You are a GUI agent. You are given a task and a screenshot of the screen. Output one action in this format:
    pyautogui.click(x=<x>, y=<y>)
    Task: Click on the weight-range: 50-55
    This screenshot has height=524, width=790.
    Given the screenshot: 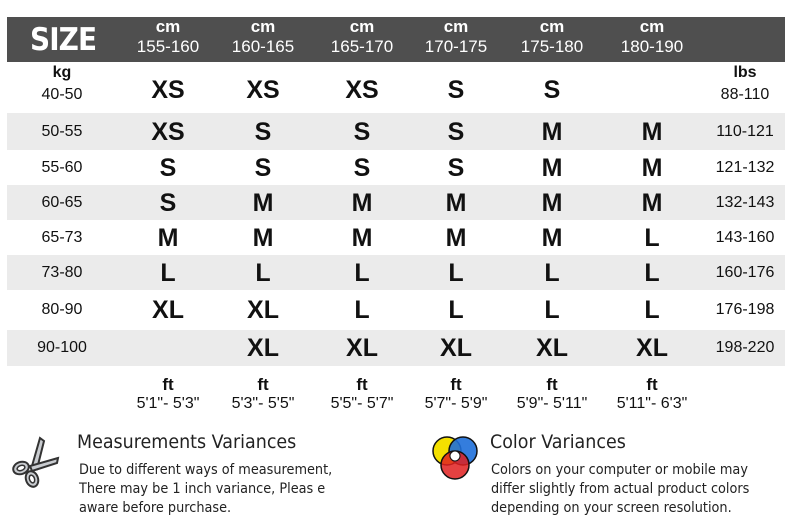 What is the action you would take?
    pyautogui.click(x=62, y=131)
    